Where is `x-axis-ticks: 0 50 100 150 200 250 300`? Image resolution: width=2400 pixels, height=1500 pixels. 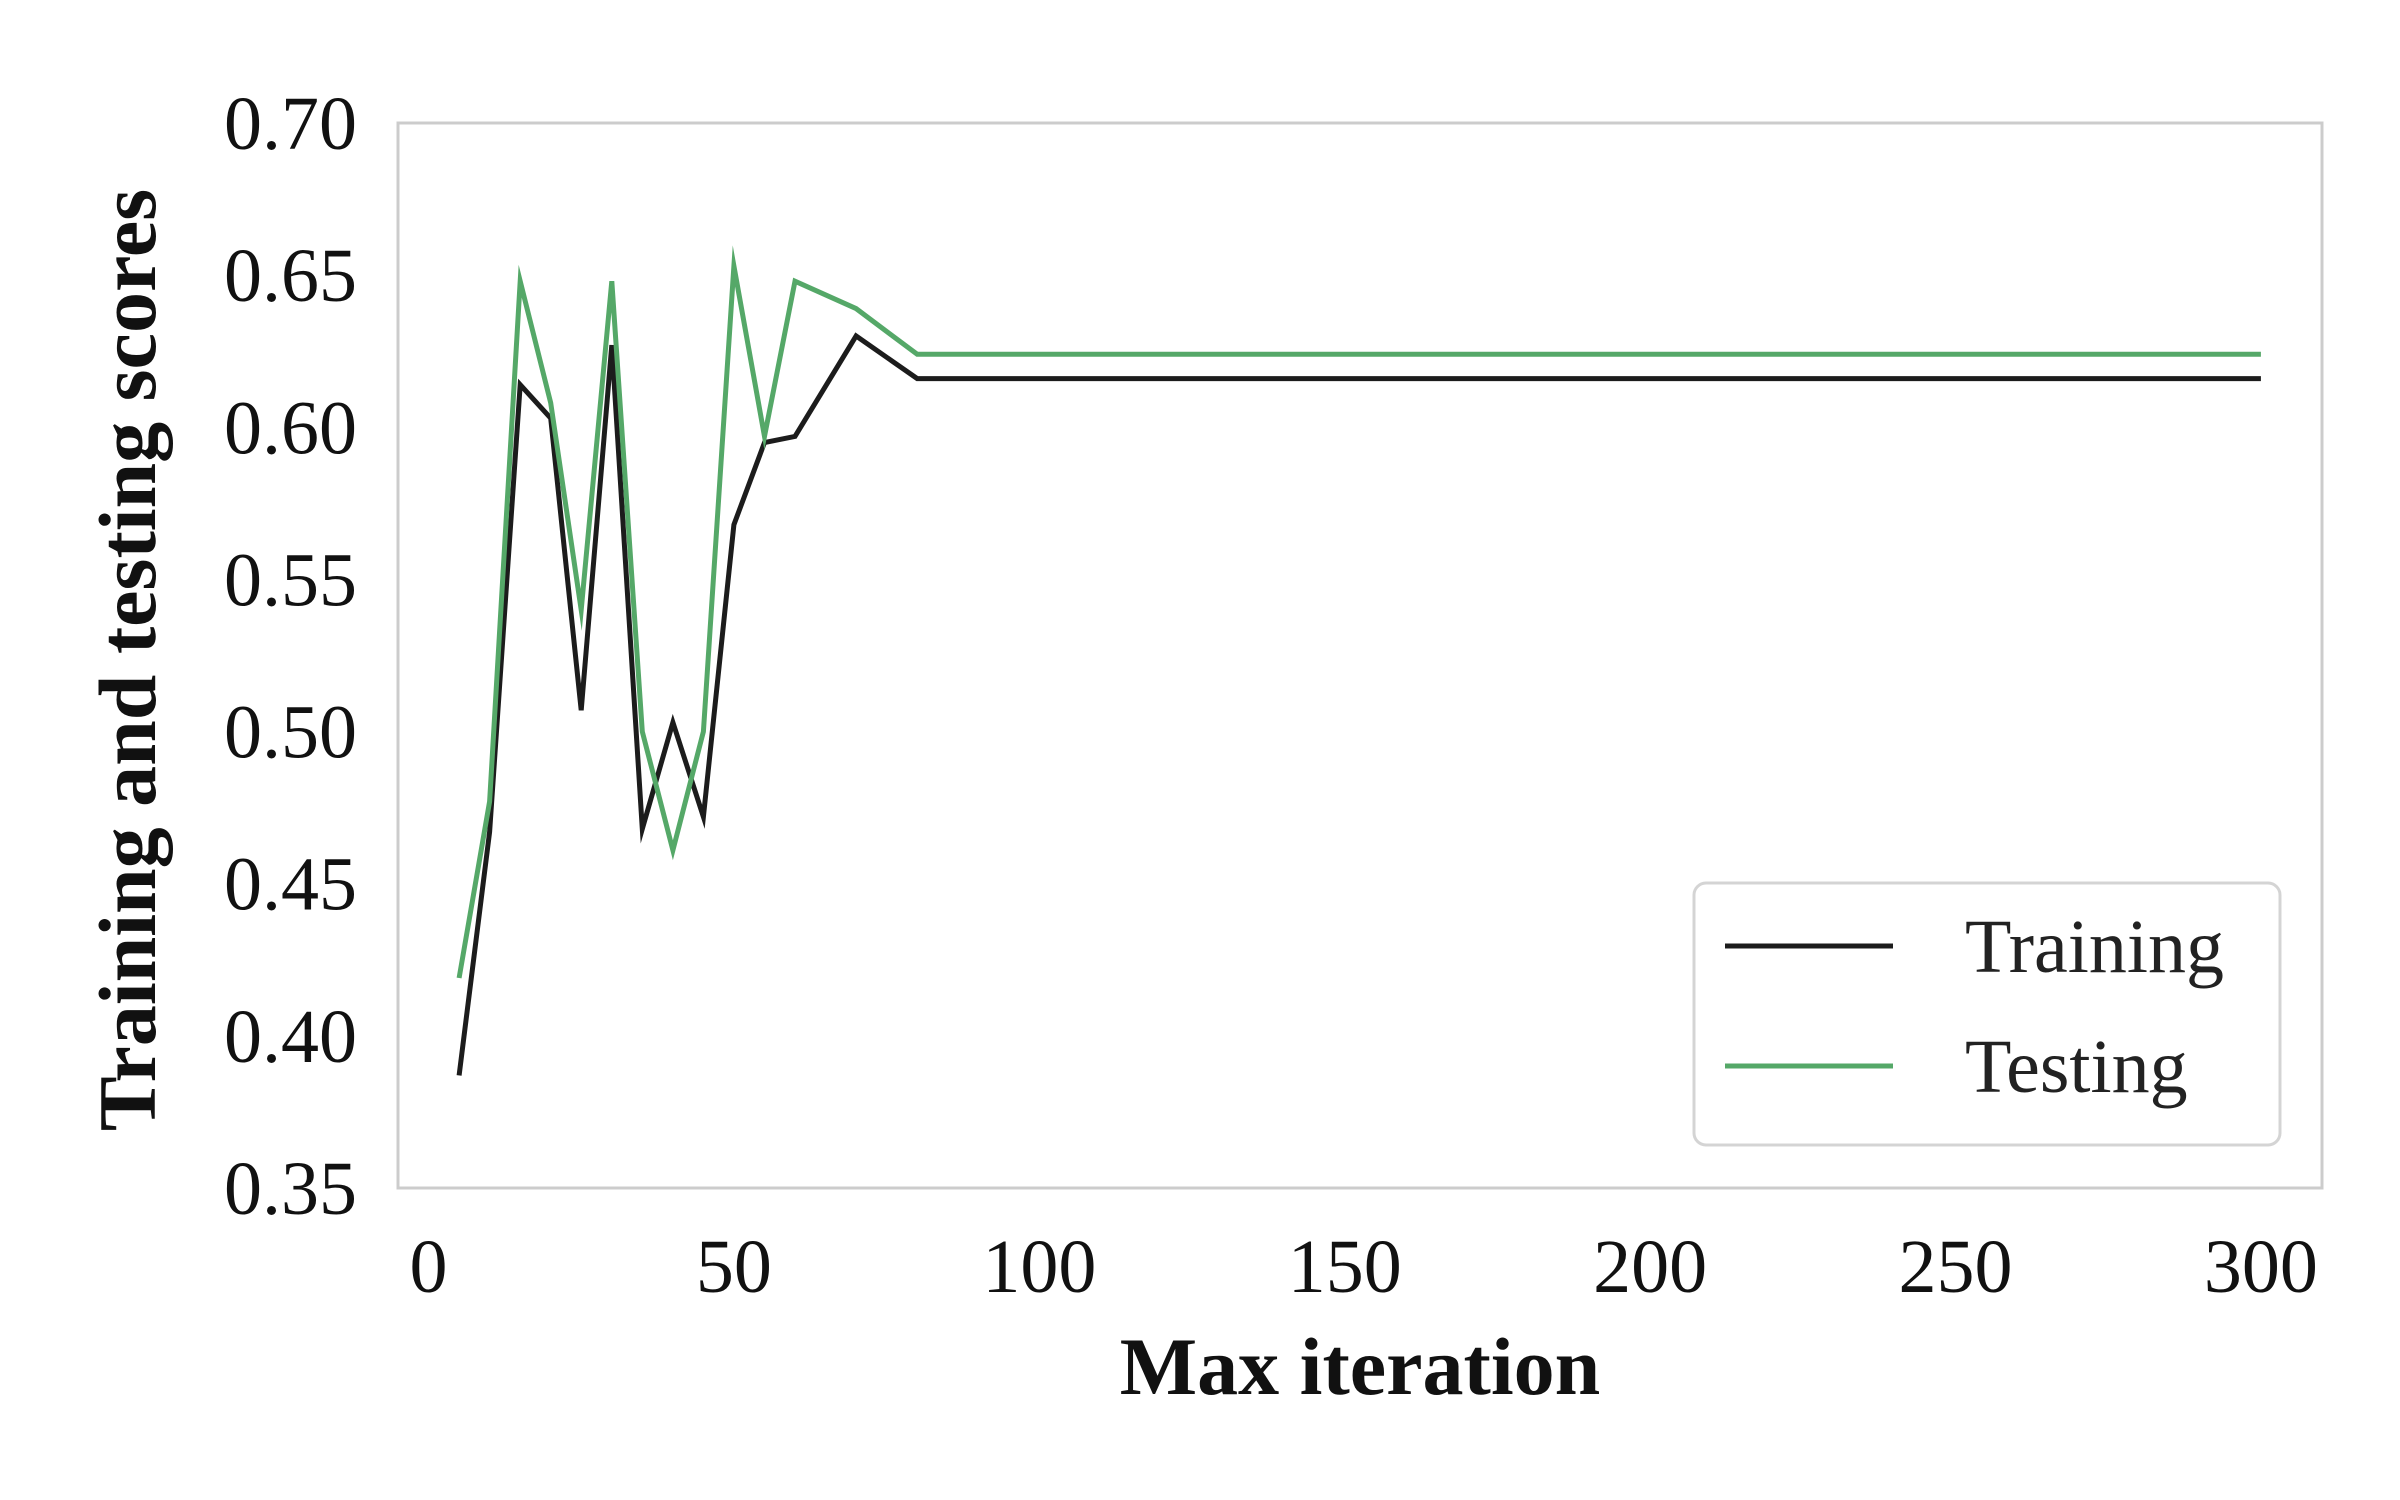 x-axis-ticks: 0 50 100 150 200 250 300 is located at coordinates (1364, 1267).